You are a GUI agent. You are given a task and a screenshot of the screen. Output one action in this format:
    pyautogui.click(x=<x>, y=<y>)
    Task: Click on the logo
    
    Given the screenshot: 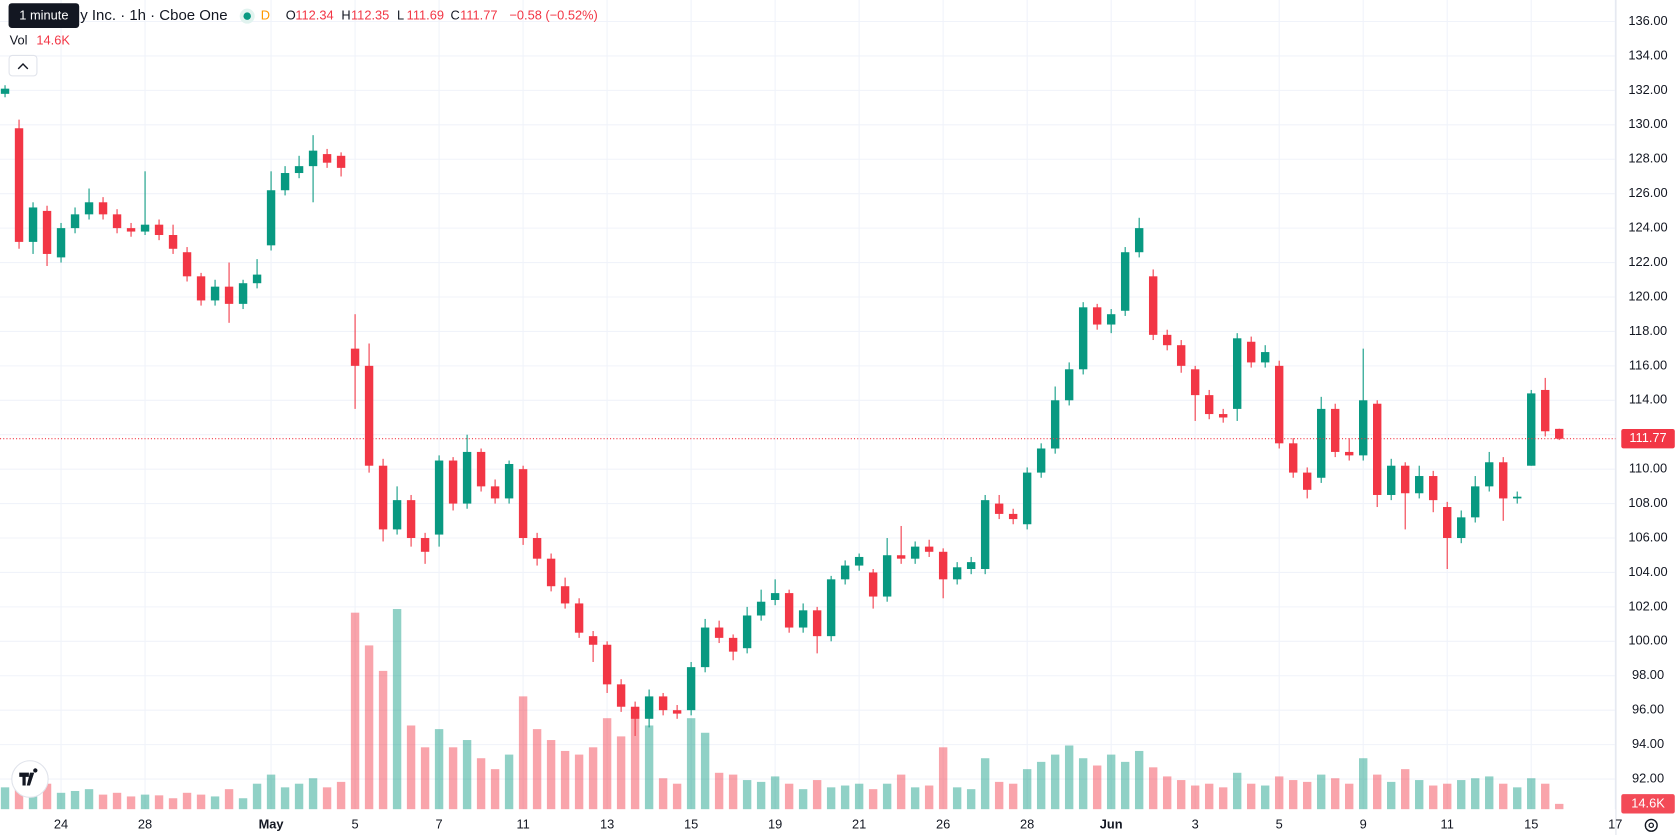 What is the action you would take?
    pyautogui.click(x=30, y=779)
    